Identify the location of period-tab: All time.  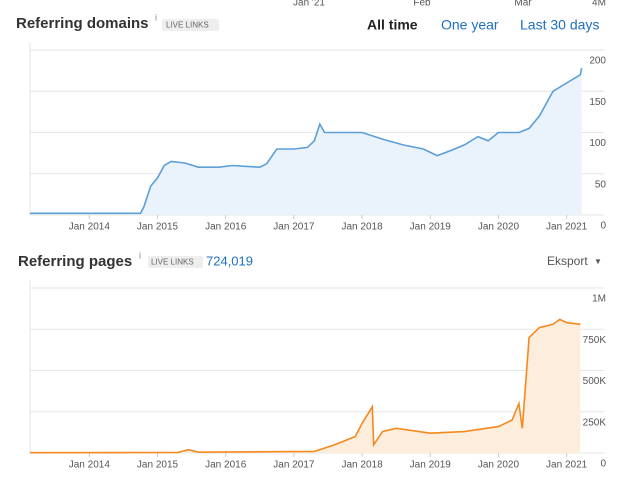
(392, 25).